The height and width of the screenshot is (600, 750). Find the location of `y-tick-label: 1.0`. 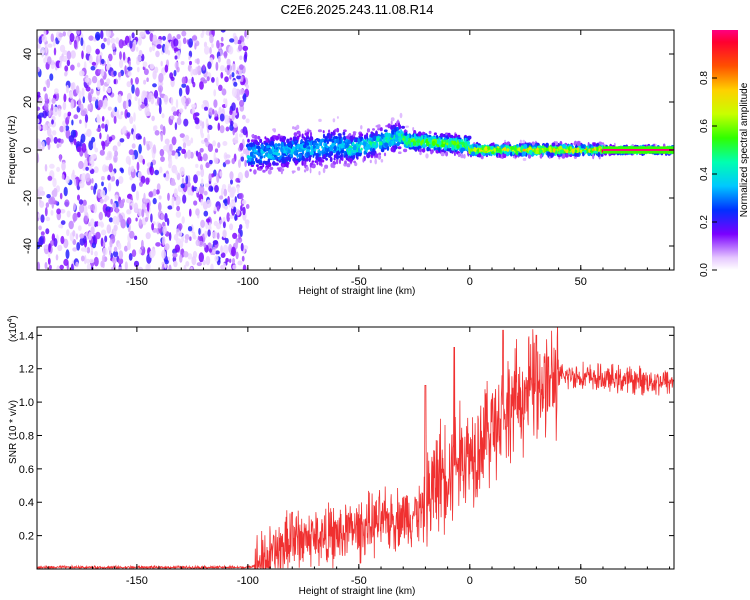

y-tick-label: 1.0 is located at coordinates (26, 403).